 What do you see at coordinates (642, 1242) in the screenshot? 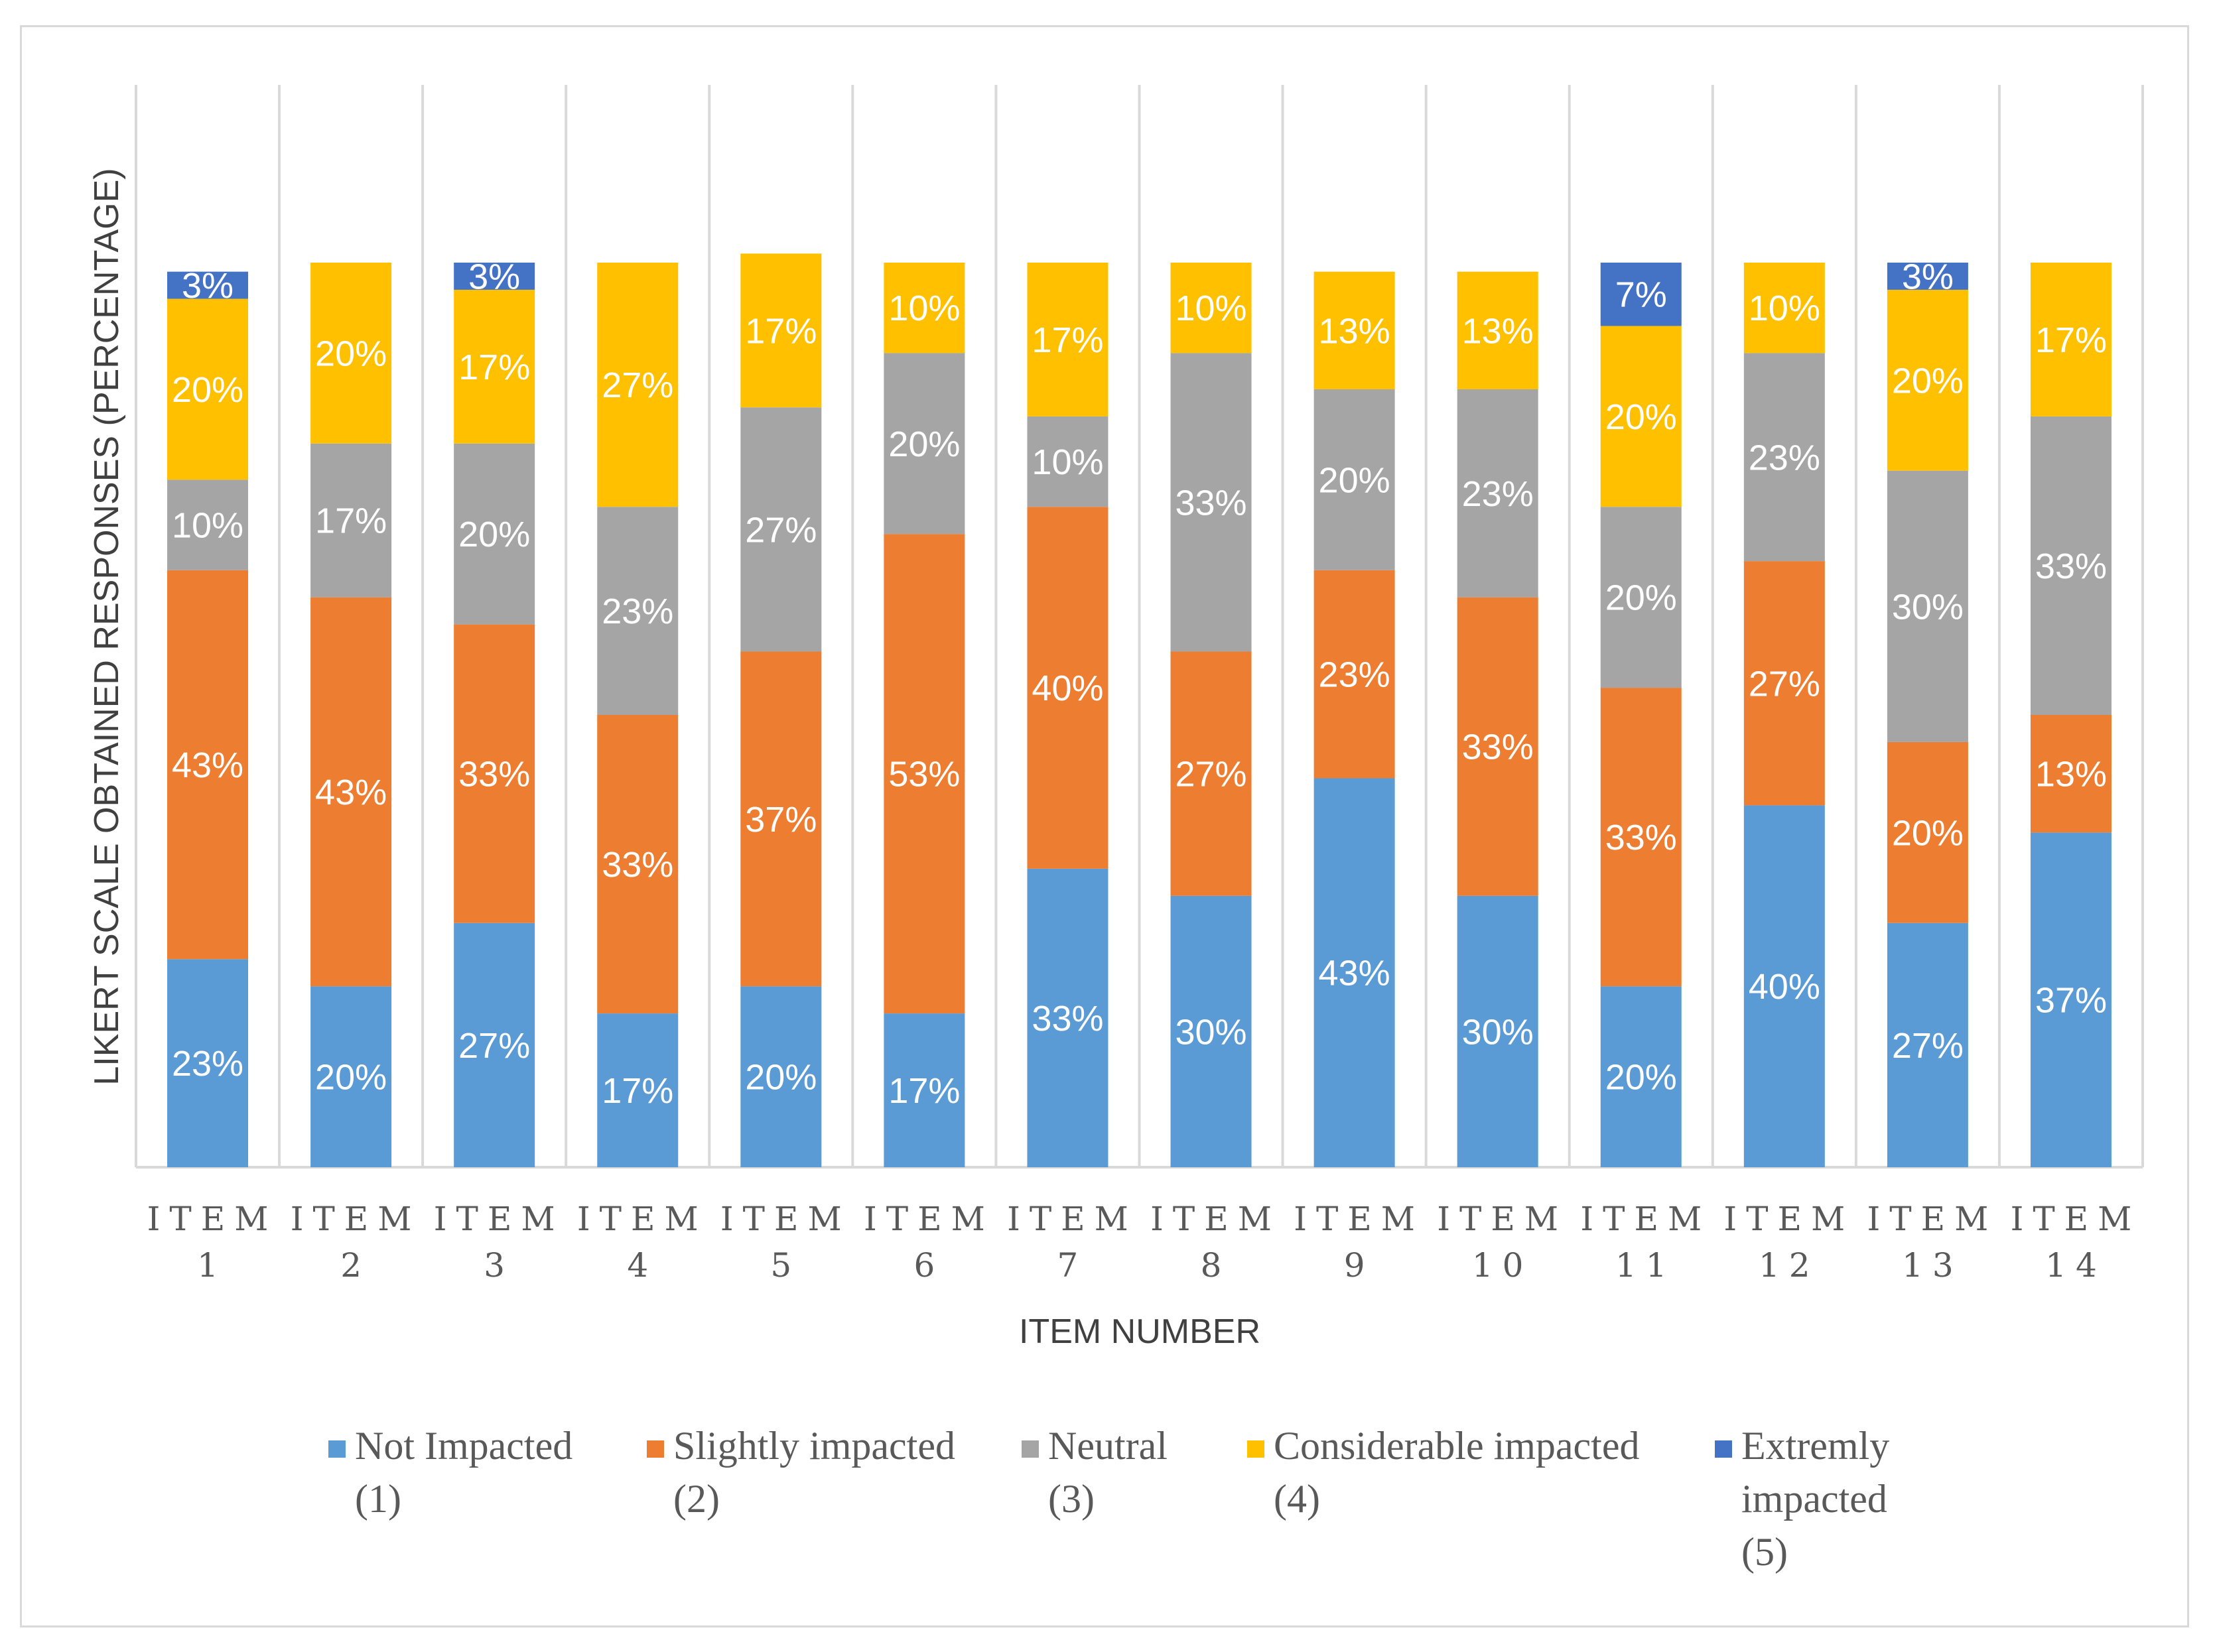
I see `x-tick-label: ITEM 4` at bounding box center [642, 1242].